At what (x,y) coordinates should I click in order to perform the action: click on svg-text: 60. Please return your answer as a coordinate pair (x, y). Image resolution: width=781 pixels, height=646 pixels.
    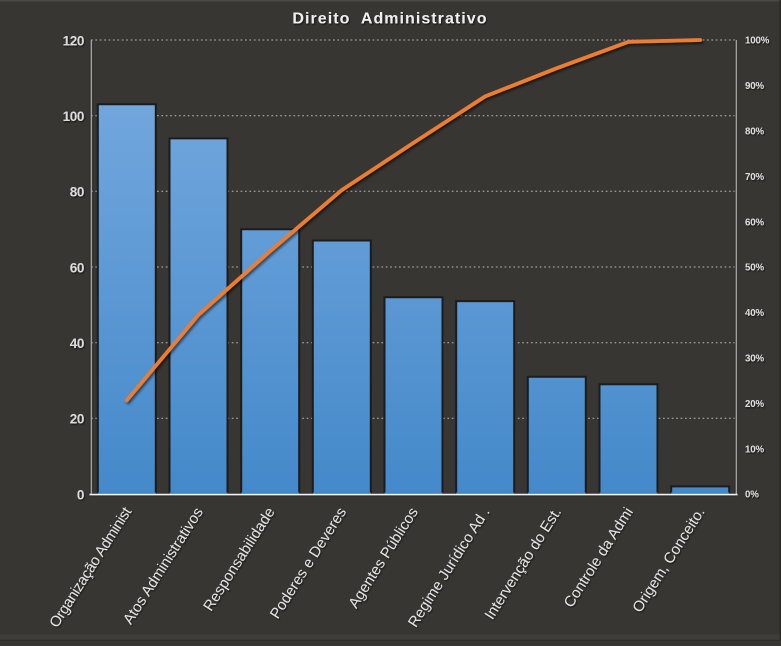
    Looking at the image, I should click on (77, 267).